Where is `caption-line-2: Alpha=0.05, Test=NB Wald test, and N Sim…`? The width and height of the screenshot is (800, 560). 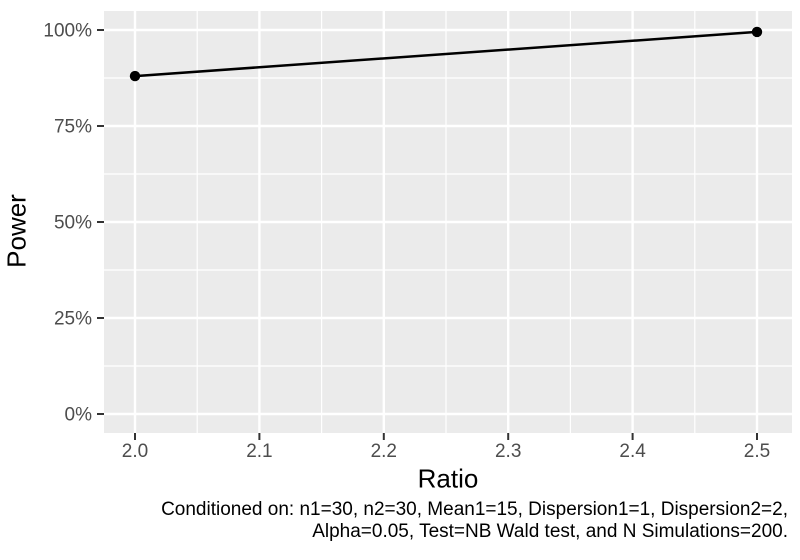
caption-line-2: Alpha=0.05, Test=NB Wald test, and N Sim… is located at coordinates (550, 531).